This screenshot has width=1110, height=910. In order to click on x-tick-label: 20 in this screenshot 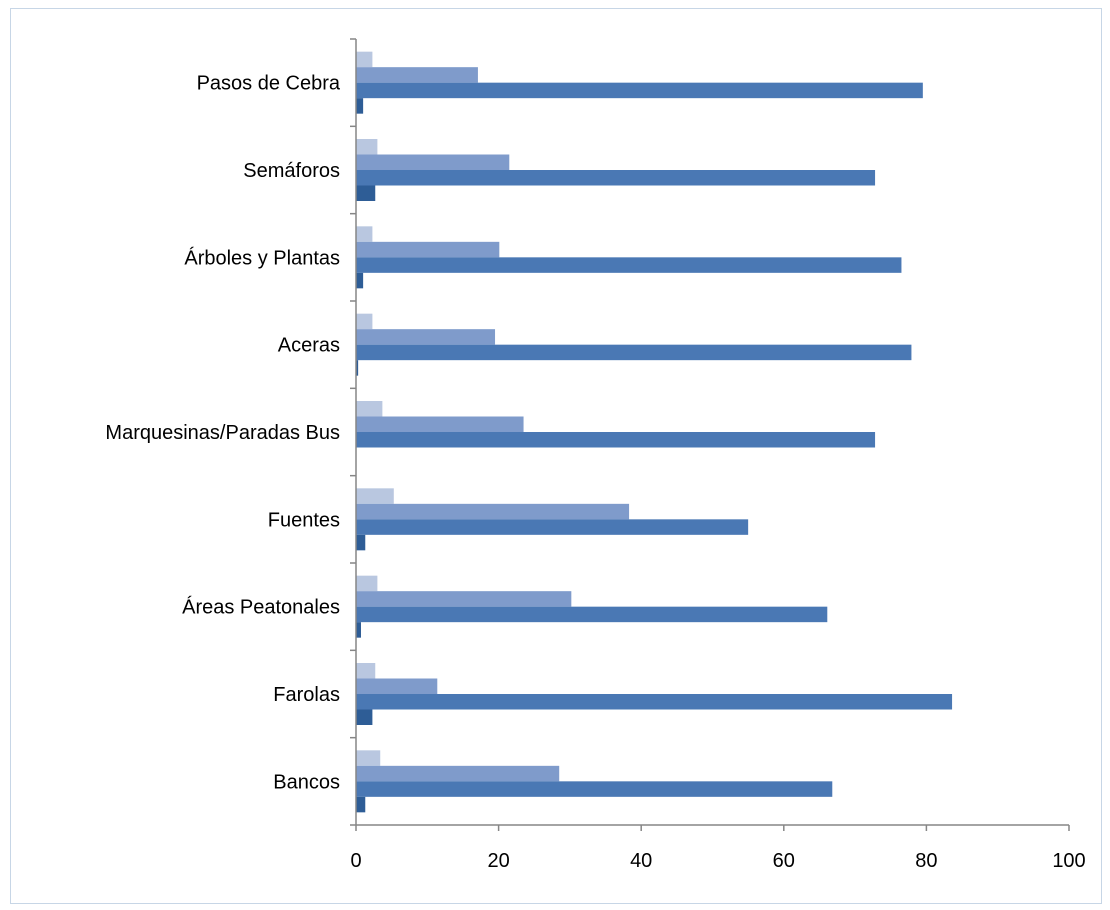, I will do `click(498, 861)`.